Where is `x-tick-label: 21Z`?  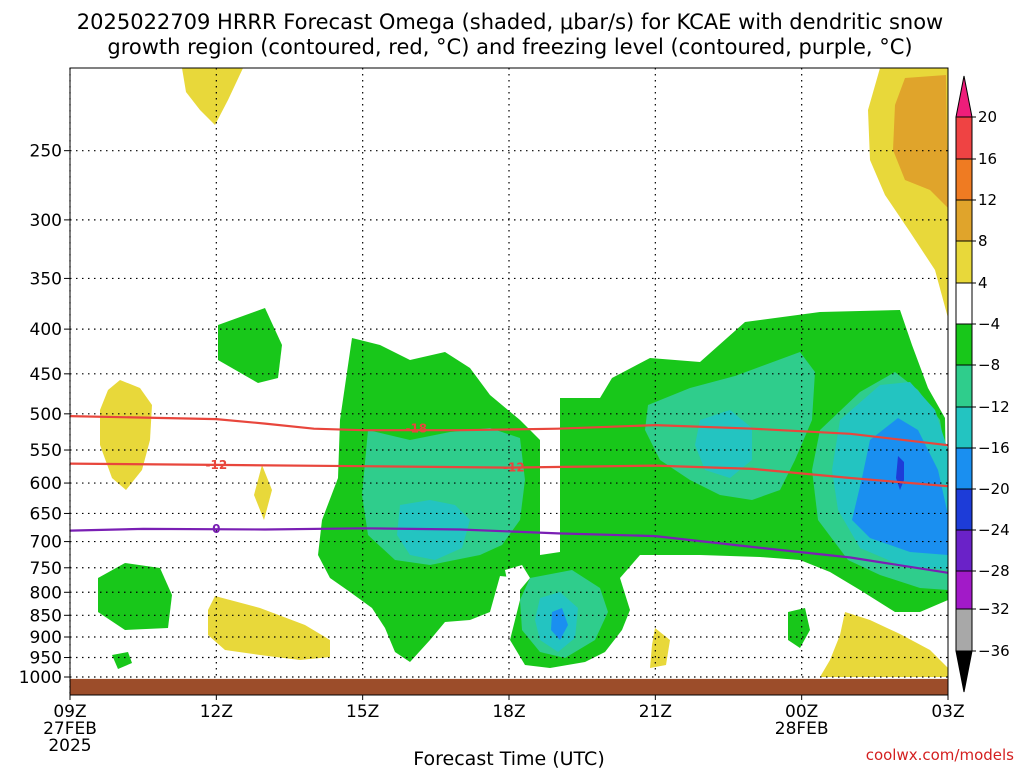
x-tick-label: 21Z is located at coordinates (655, 712).